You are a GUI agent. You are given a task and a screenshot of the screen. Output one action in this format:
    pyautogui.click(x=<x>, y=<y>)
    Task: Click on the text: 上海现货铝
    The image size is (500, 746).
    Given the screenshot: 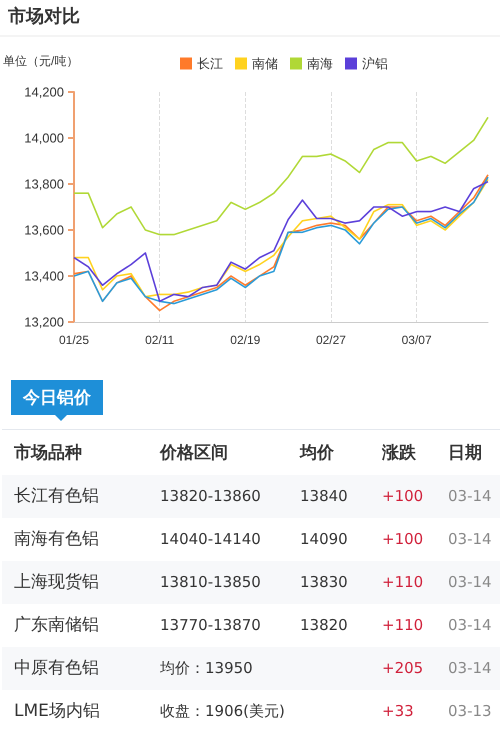 What is the action you would take?
    pyautogui.click(x=56, y=582)
    